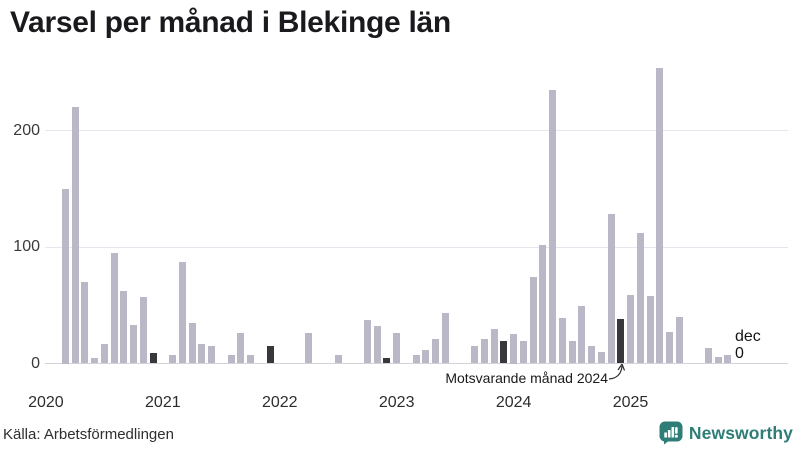 This screenshot has height=450, width=800. What do you see at coordinates (163, 402) in the screenshot?
I see `x-tick-label-2021: 2021` at bounding box center [163, 402].